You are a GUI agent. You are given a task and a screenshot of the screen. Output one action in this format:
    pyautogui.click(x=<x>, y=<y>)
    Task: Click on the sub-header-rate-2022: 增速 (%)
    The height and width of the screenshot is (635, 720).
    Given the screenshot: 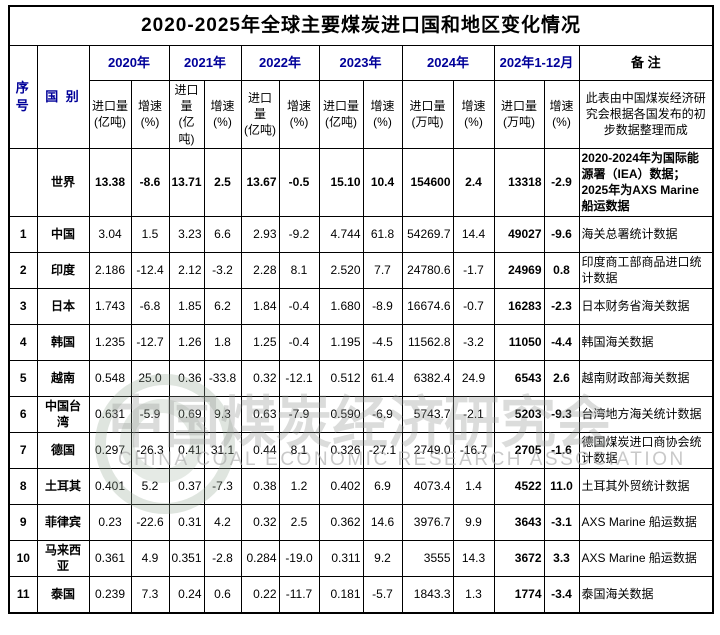 What is the action you would take?
    pyautogui.click(x=299, y=114)
    